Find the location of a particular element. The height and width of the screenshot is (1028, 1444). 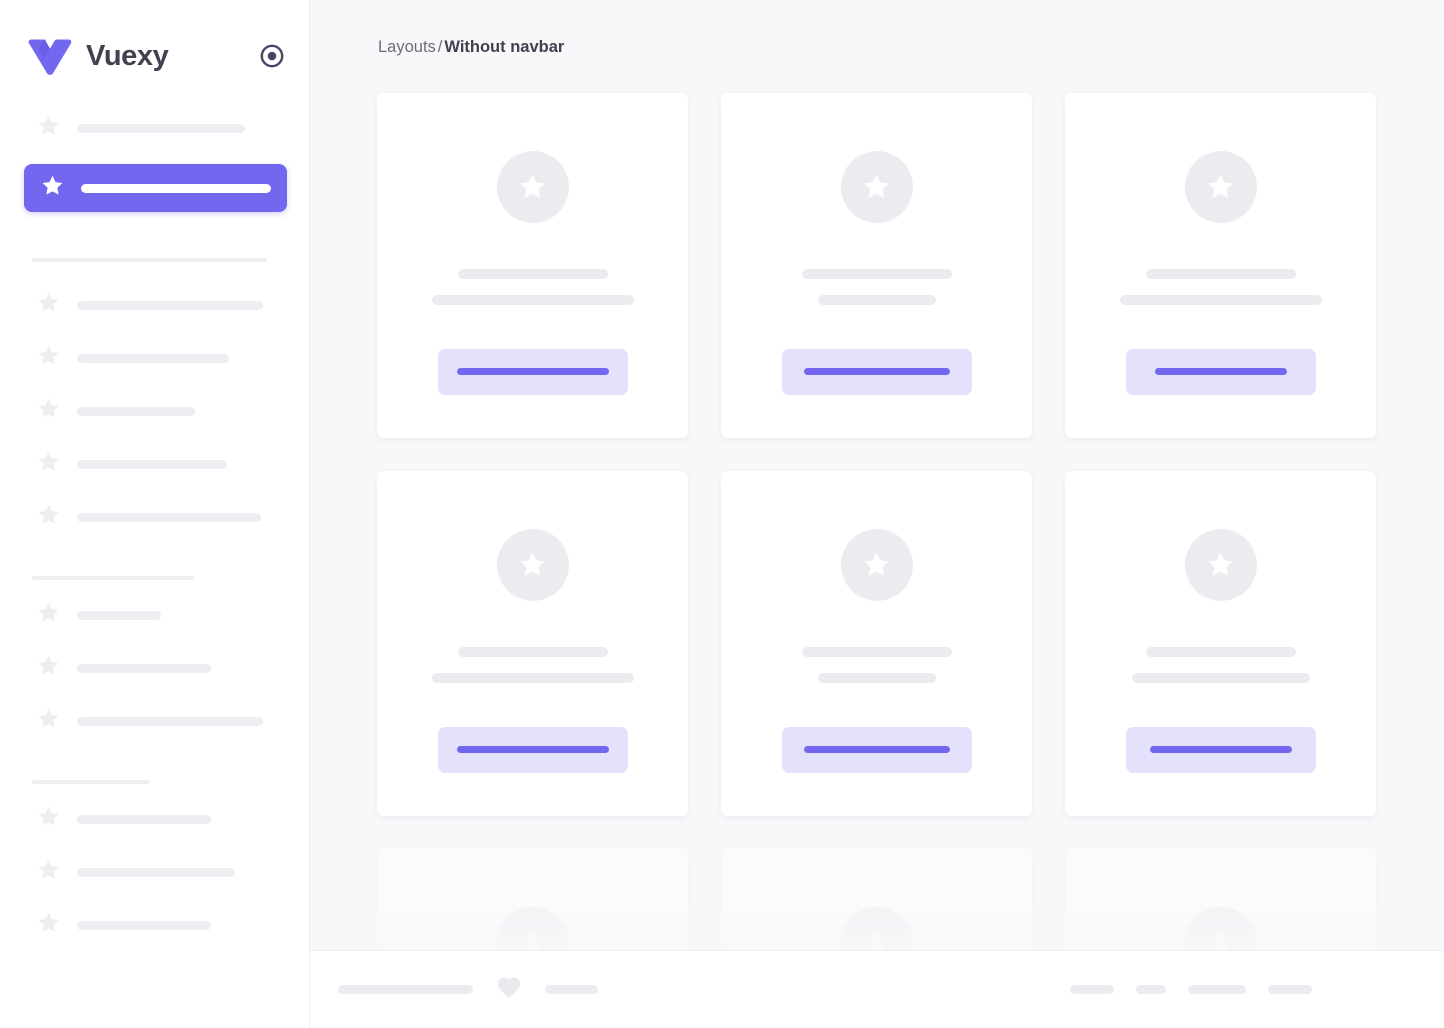

circle-dot-icon is located at coordinates (272, 56).